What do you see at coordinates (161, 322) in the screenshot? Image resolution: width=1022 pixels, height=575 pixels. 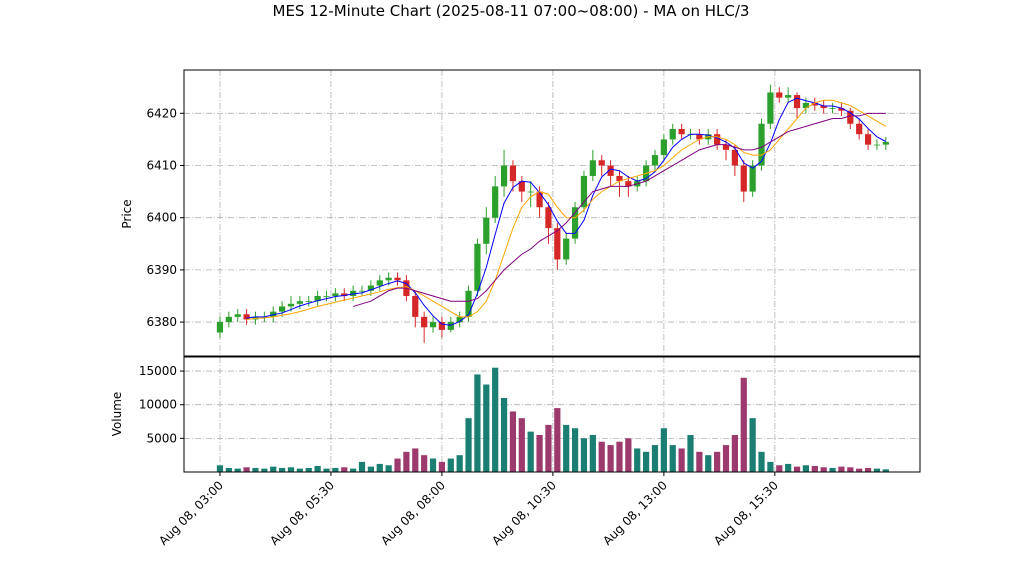 I see `y-tick-label: 6380` at bounding box center [161, 322].